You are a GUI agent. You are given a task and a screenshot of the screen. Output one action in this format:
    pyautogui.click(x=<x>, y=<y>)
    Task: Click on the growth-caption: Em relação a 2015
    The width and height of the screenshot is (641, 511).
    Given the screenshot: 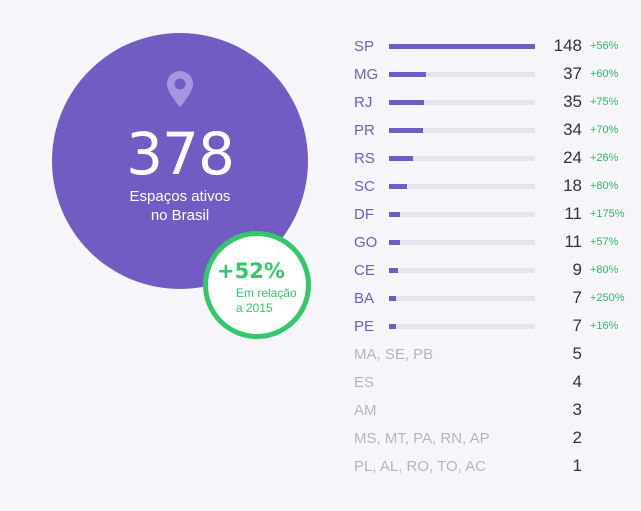 What is the action you would take?
    pyautogui.click(x=266, y=300)
    